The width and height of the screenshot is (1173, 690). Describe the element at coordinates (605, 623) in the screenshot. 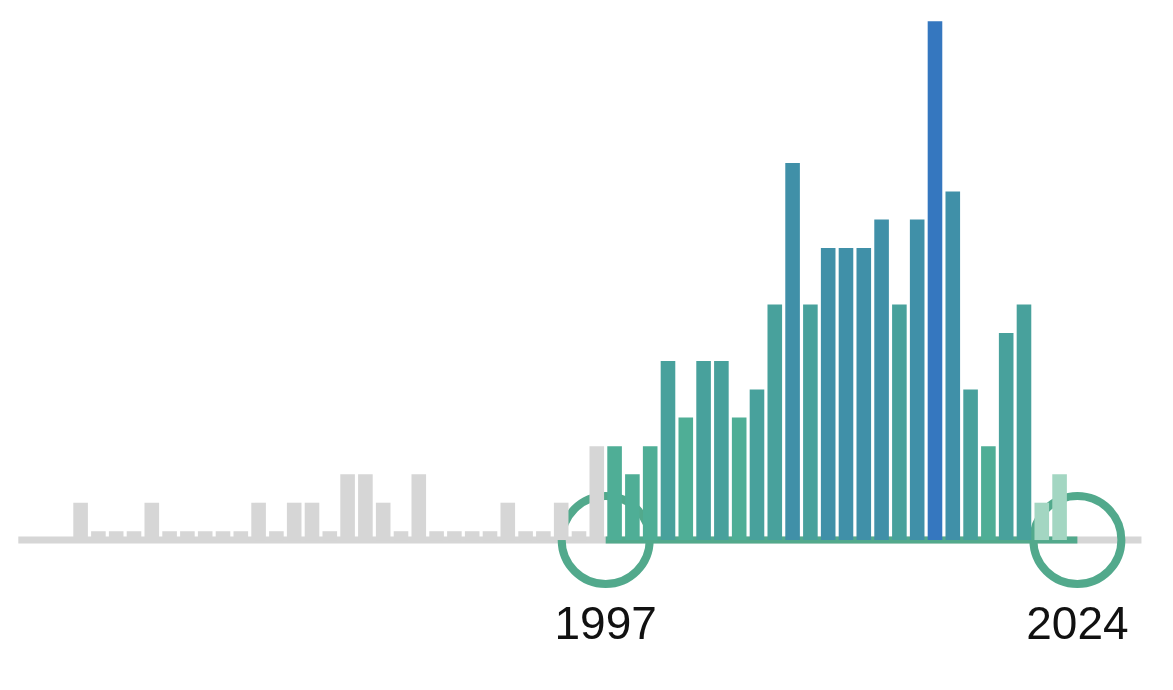

I see `text: 1997` at that location.